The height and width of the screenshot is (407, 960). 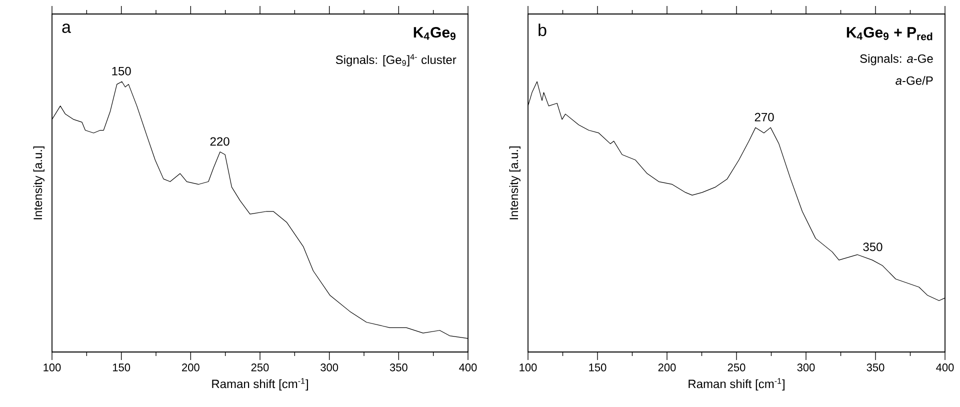 I want to click on text: b, so click(x=542, y=30).